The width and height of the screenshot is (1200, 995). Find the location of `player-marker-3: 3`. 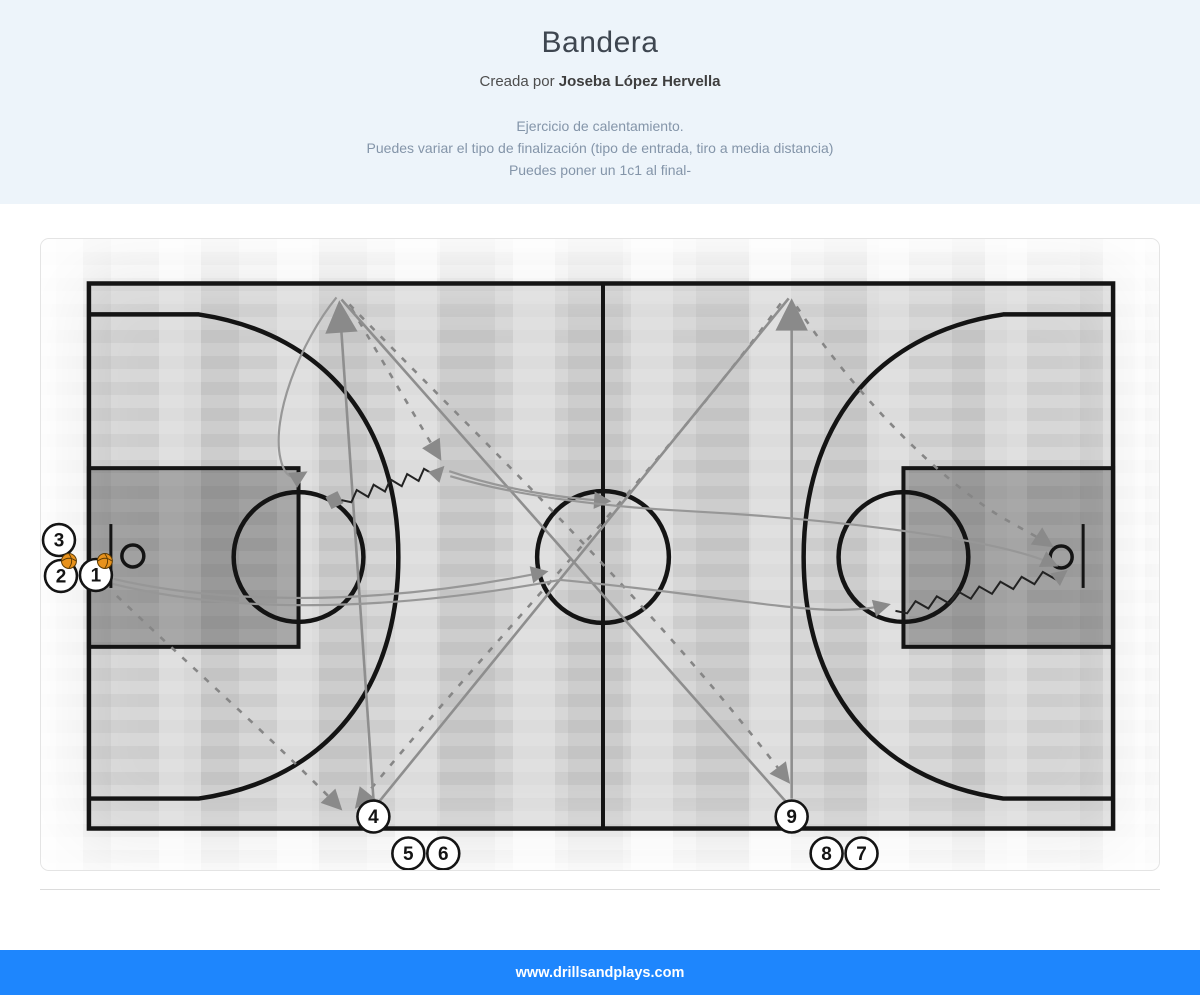

player-marker-3: 3 is located at coordinates (59, 540).